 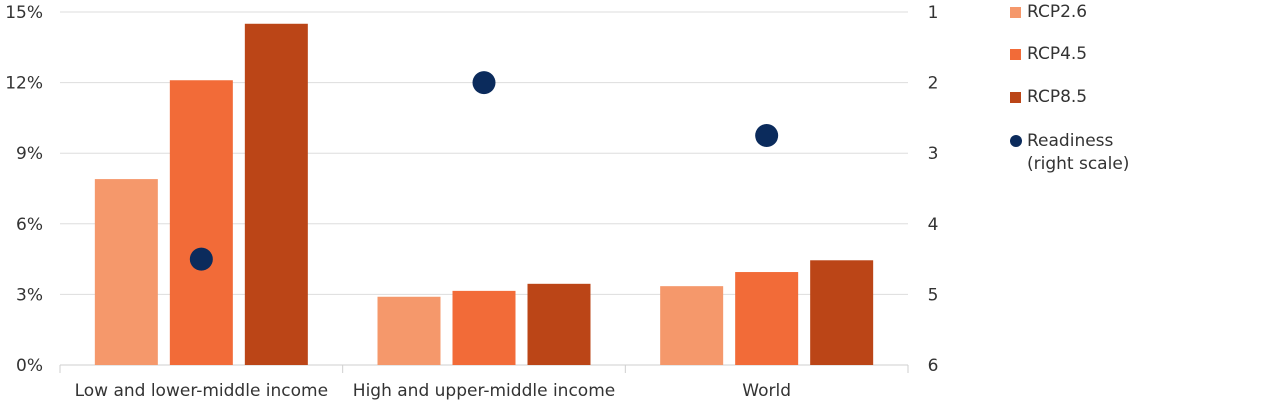 What do you see at coordinates (933, 154) in the screenshot?
I see `right-tick-label: 3` at bounding box center [933, 154].